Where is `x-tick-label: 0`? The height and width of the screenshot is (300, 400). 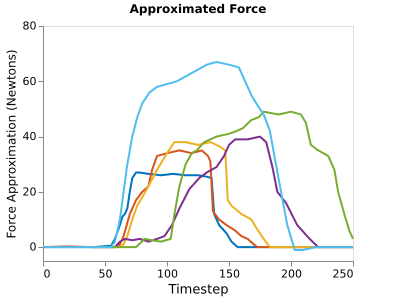
x-tick-label: 0 is located at coordinates (47, 274).